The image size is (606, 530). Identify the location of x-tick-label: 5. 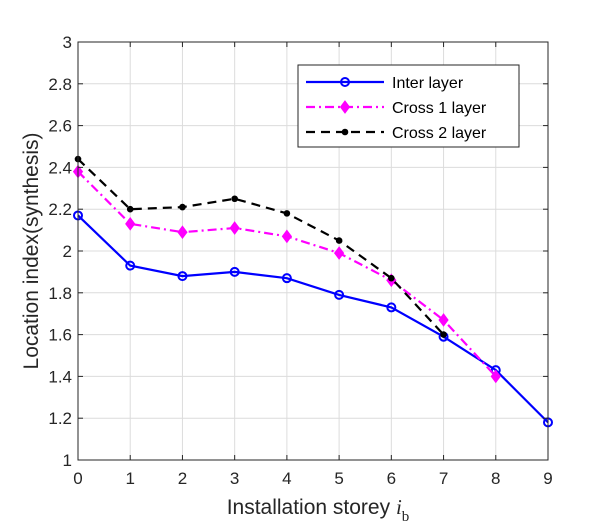
(338, 478).